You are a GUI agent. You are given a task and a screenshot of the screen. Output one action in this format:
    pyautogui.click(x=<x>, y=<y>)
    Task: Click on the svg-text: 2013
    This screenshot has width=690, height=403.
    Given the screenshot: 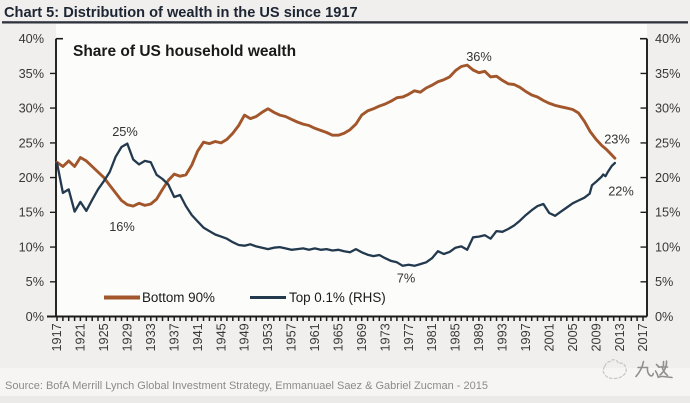 What is the action you would take?
    pyautogui.click(x=620, y=337)
    